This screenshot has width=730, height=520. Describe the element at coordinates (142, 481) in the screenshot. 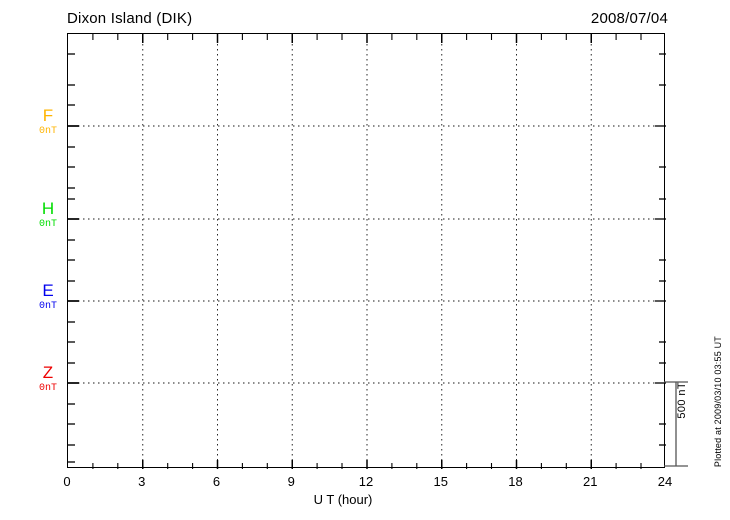

I see `xtick-label-3: 3` at that location.